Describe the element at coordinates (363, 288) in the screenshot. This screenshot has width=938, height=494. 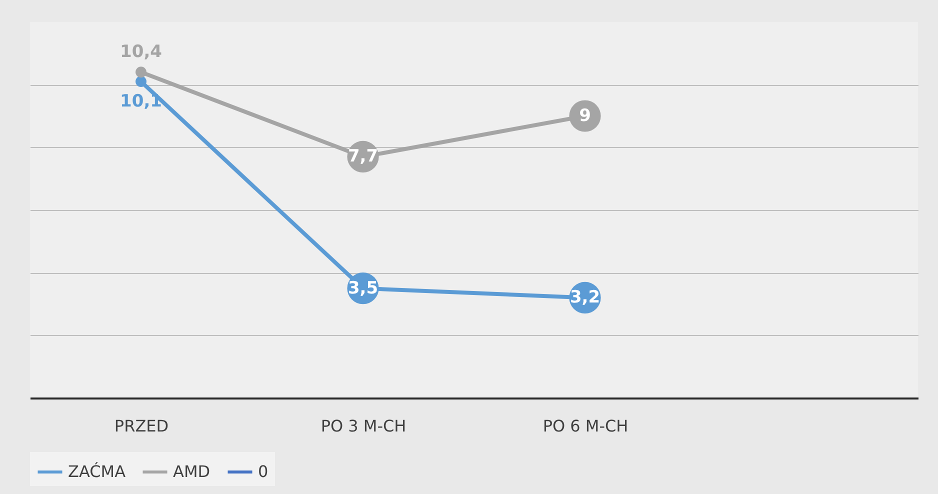
I see `data-label: 3,5` at that location.